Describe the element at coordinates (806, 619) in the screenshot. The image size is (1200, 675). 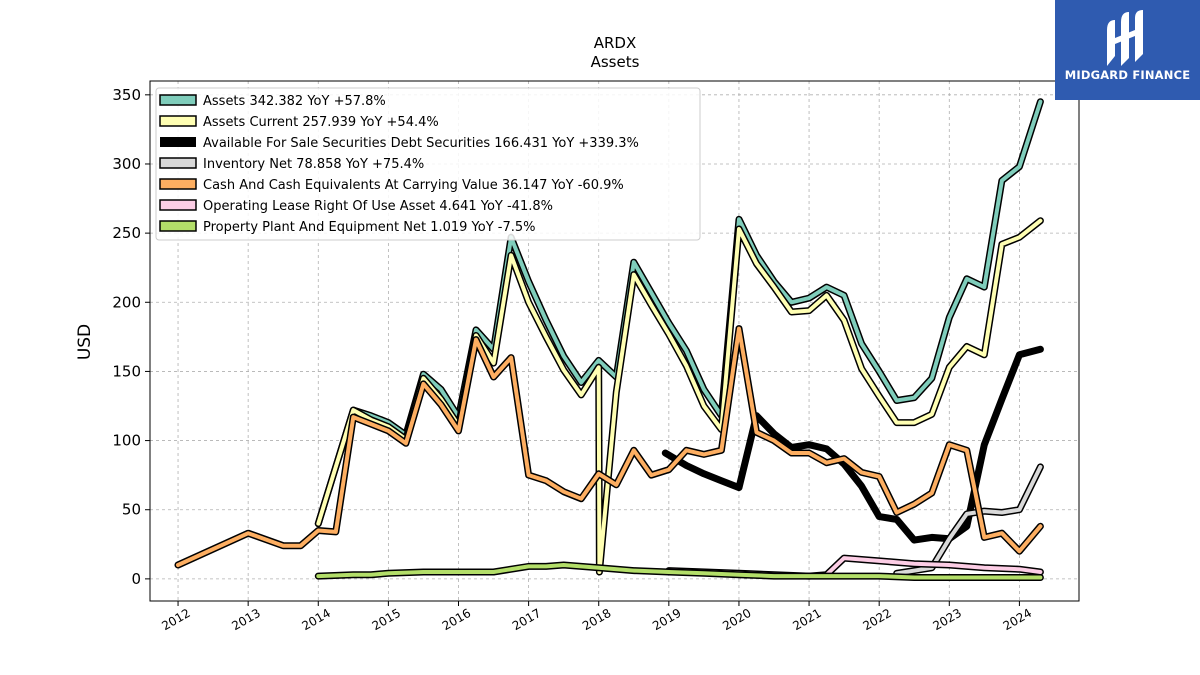
I see `x-tick-label: 2021` at that location.